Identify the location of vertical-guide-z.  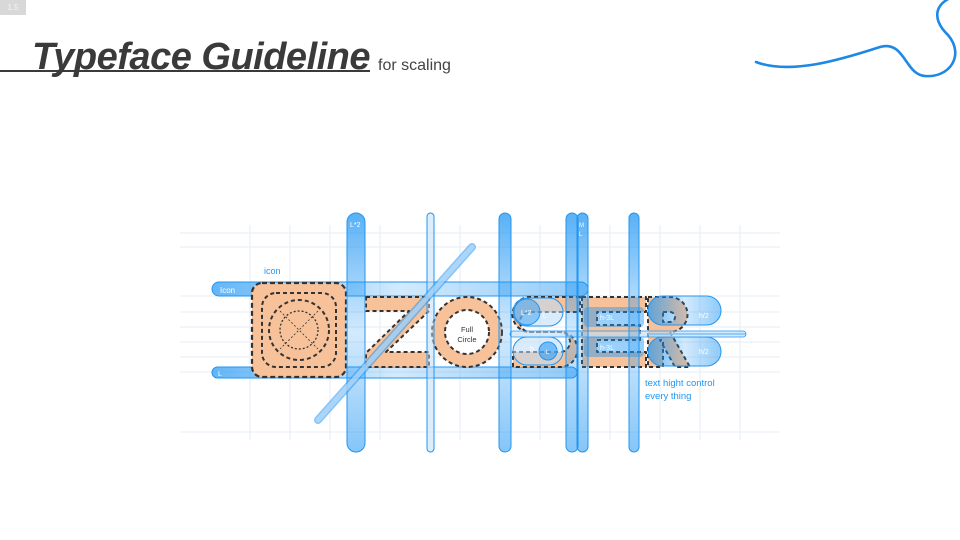
(430, 332).